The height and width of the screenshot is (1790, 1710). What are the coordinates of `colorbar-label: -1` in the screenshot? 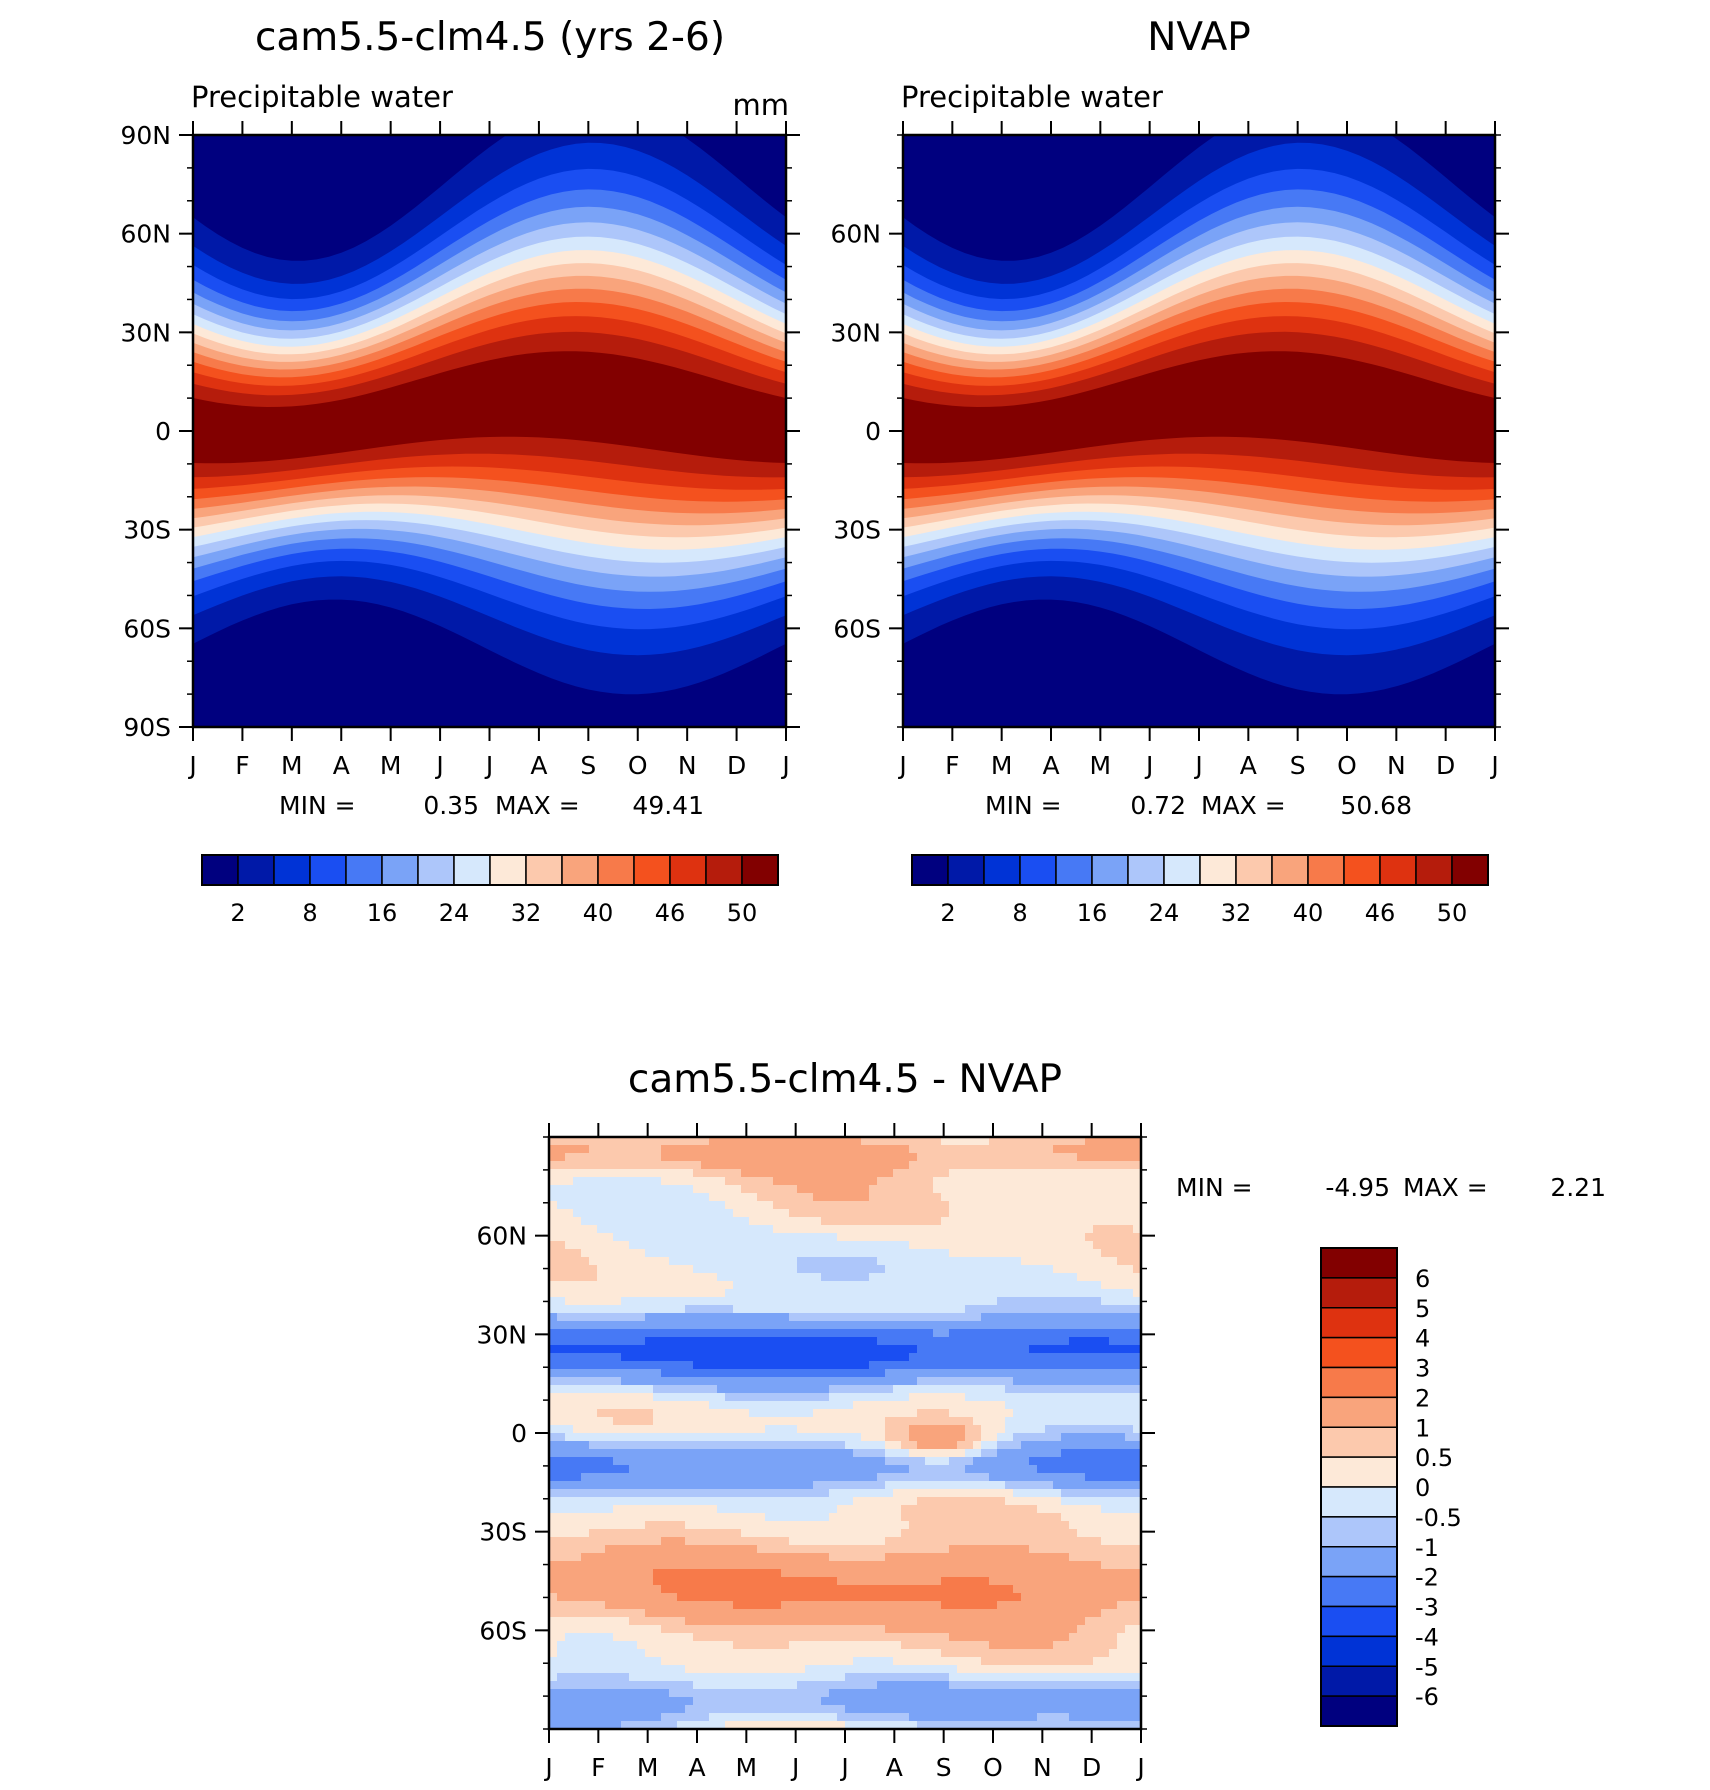 It's located at (1427, 1548).